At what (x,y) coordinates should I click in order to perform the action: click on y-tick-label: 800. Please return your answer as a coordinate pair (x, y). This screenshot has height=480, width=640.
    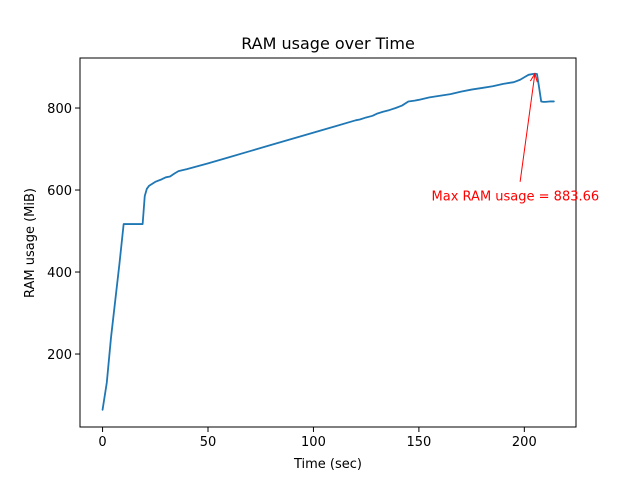
    Looking at the image, I should click on (59, 109).